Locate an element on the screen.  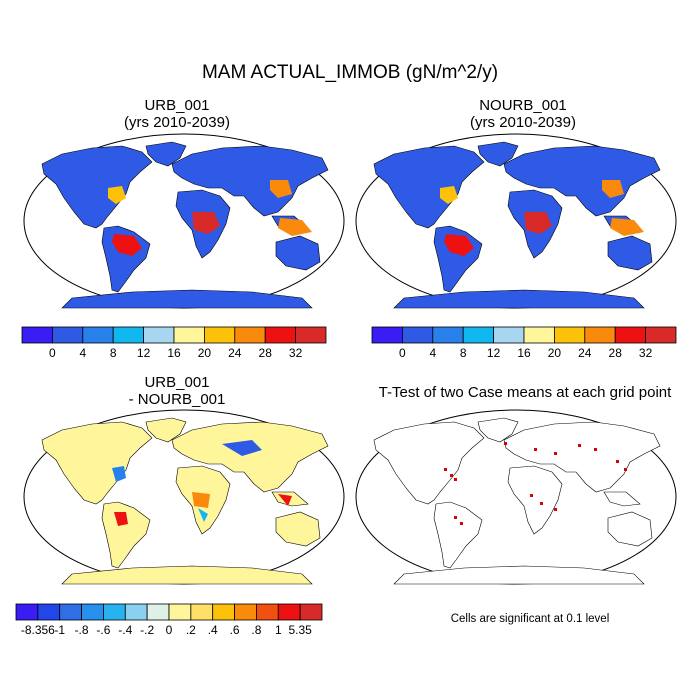
map-ttest is located at coordinates (516, 497).